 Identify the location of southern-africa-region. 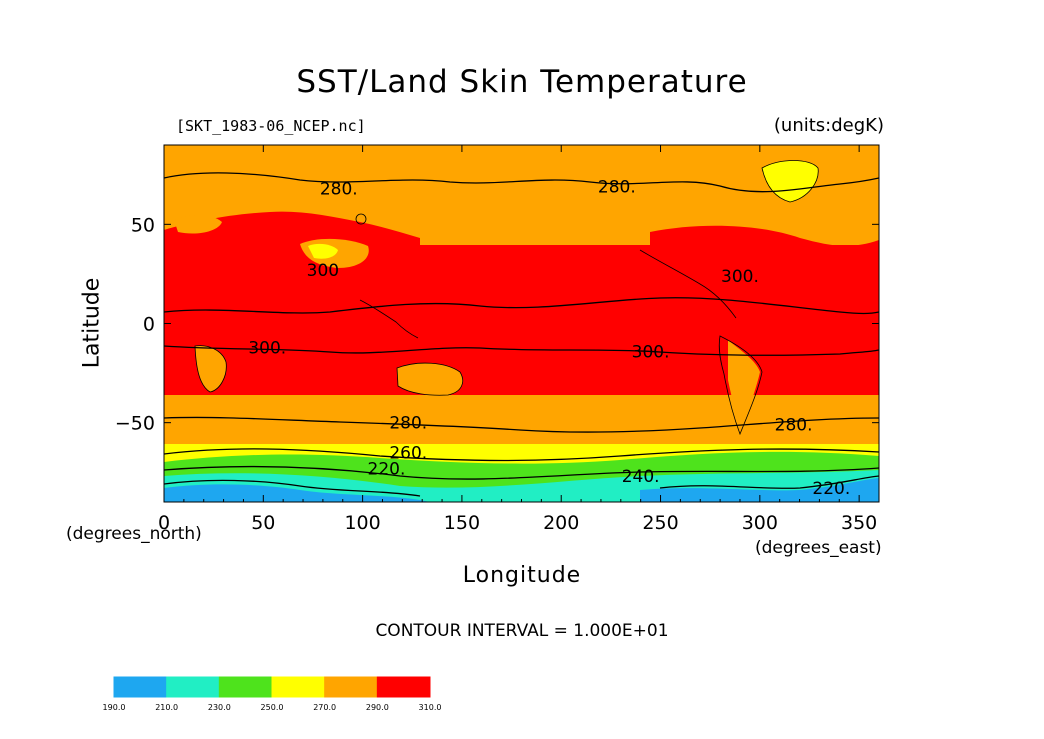
(211, 368).